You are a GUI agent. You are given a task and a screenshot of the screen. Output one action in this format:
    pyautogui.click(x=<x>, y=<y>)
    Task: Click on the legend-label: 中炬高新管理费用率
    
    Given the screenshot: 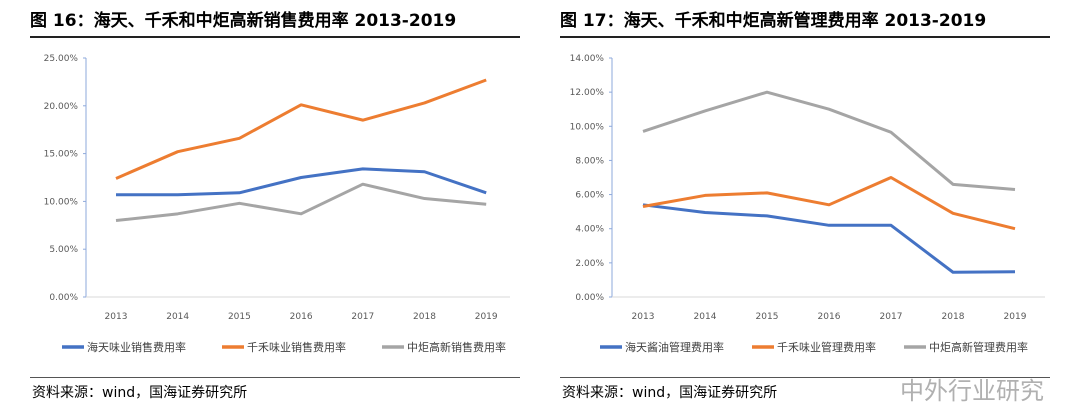 What is the action you would take?
    pyautogui.click(x=978, y=347)
    